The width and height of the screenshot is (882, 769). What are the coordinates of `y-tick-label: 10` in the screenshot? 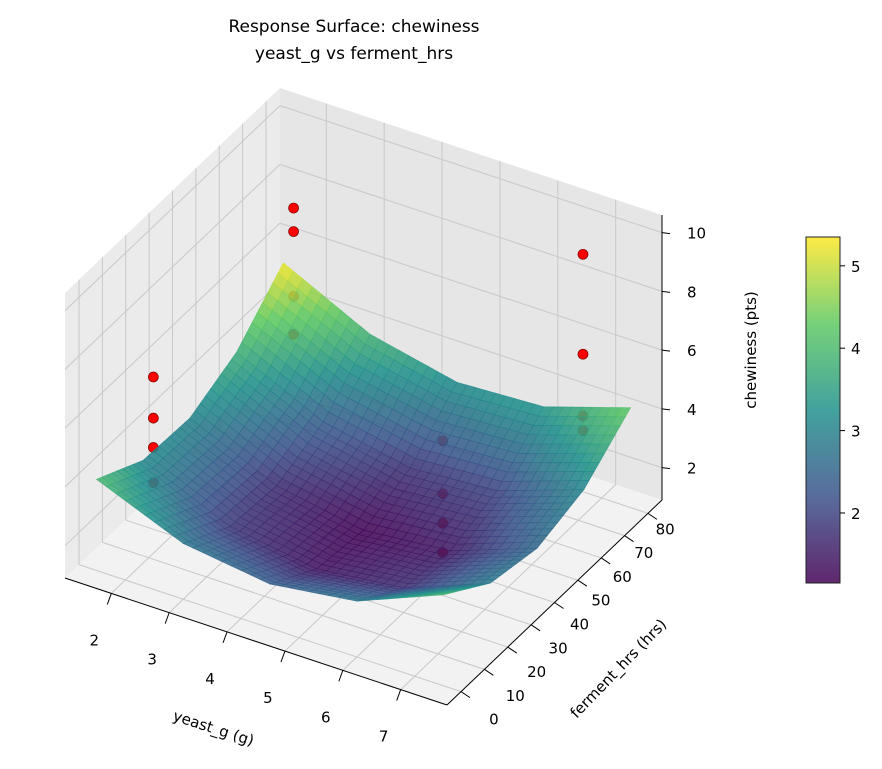 It's located at (515, 696).